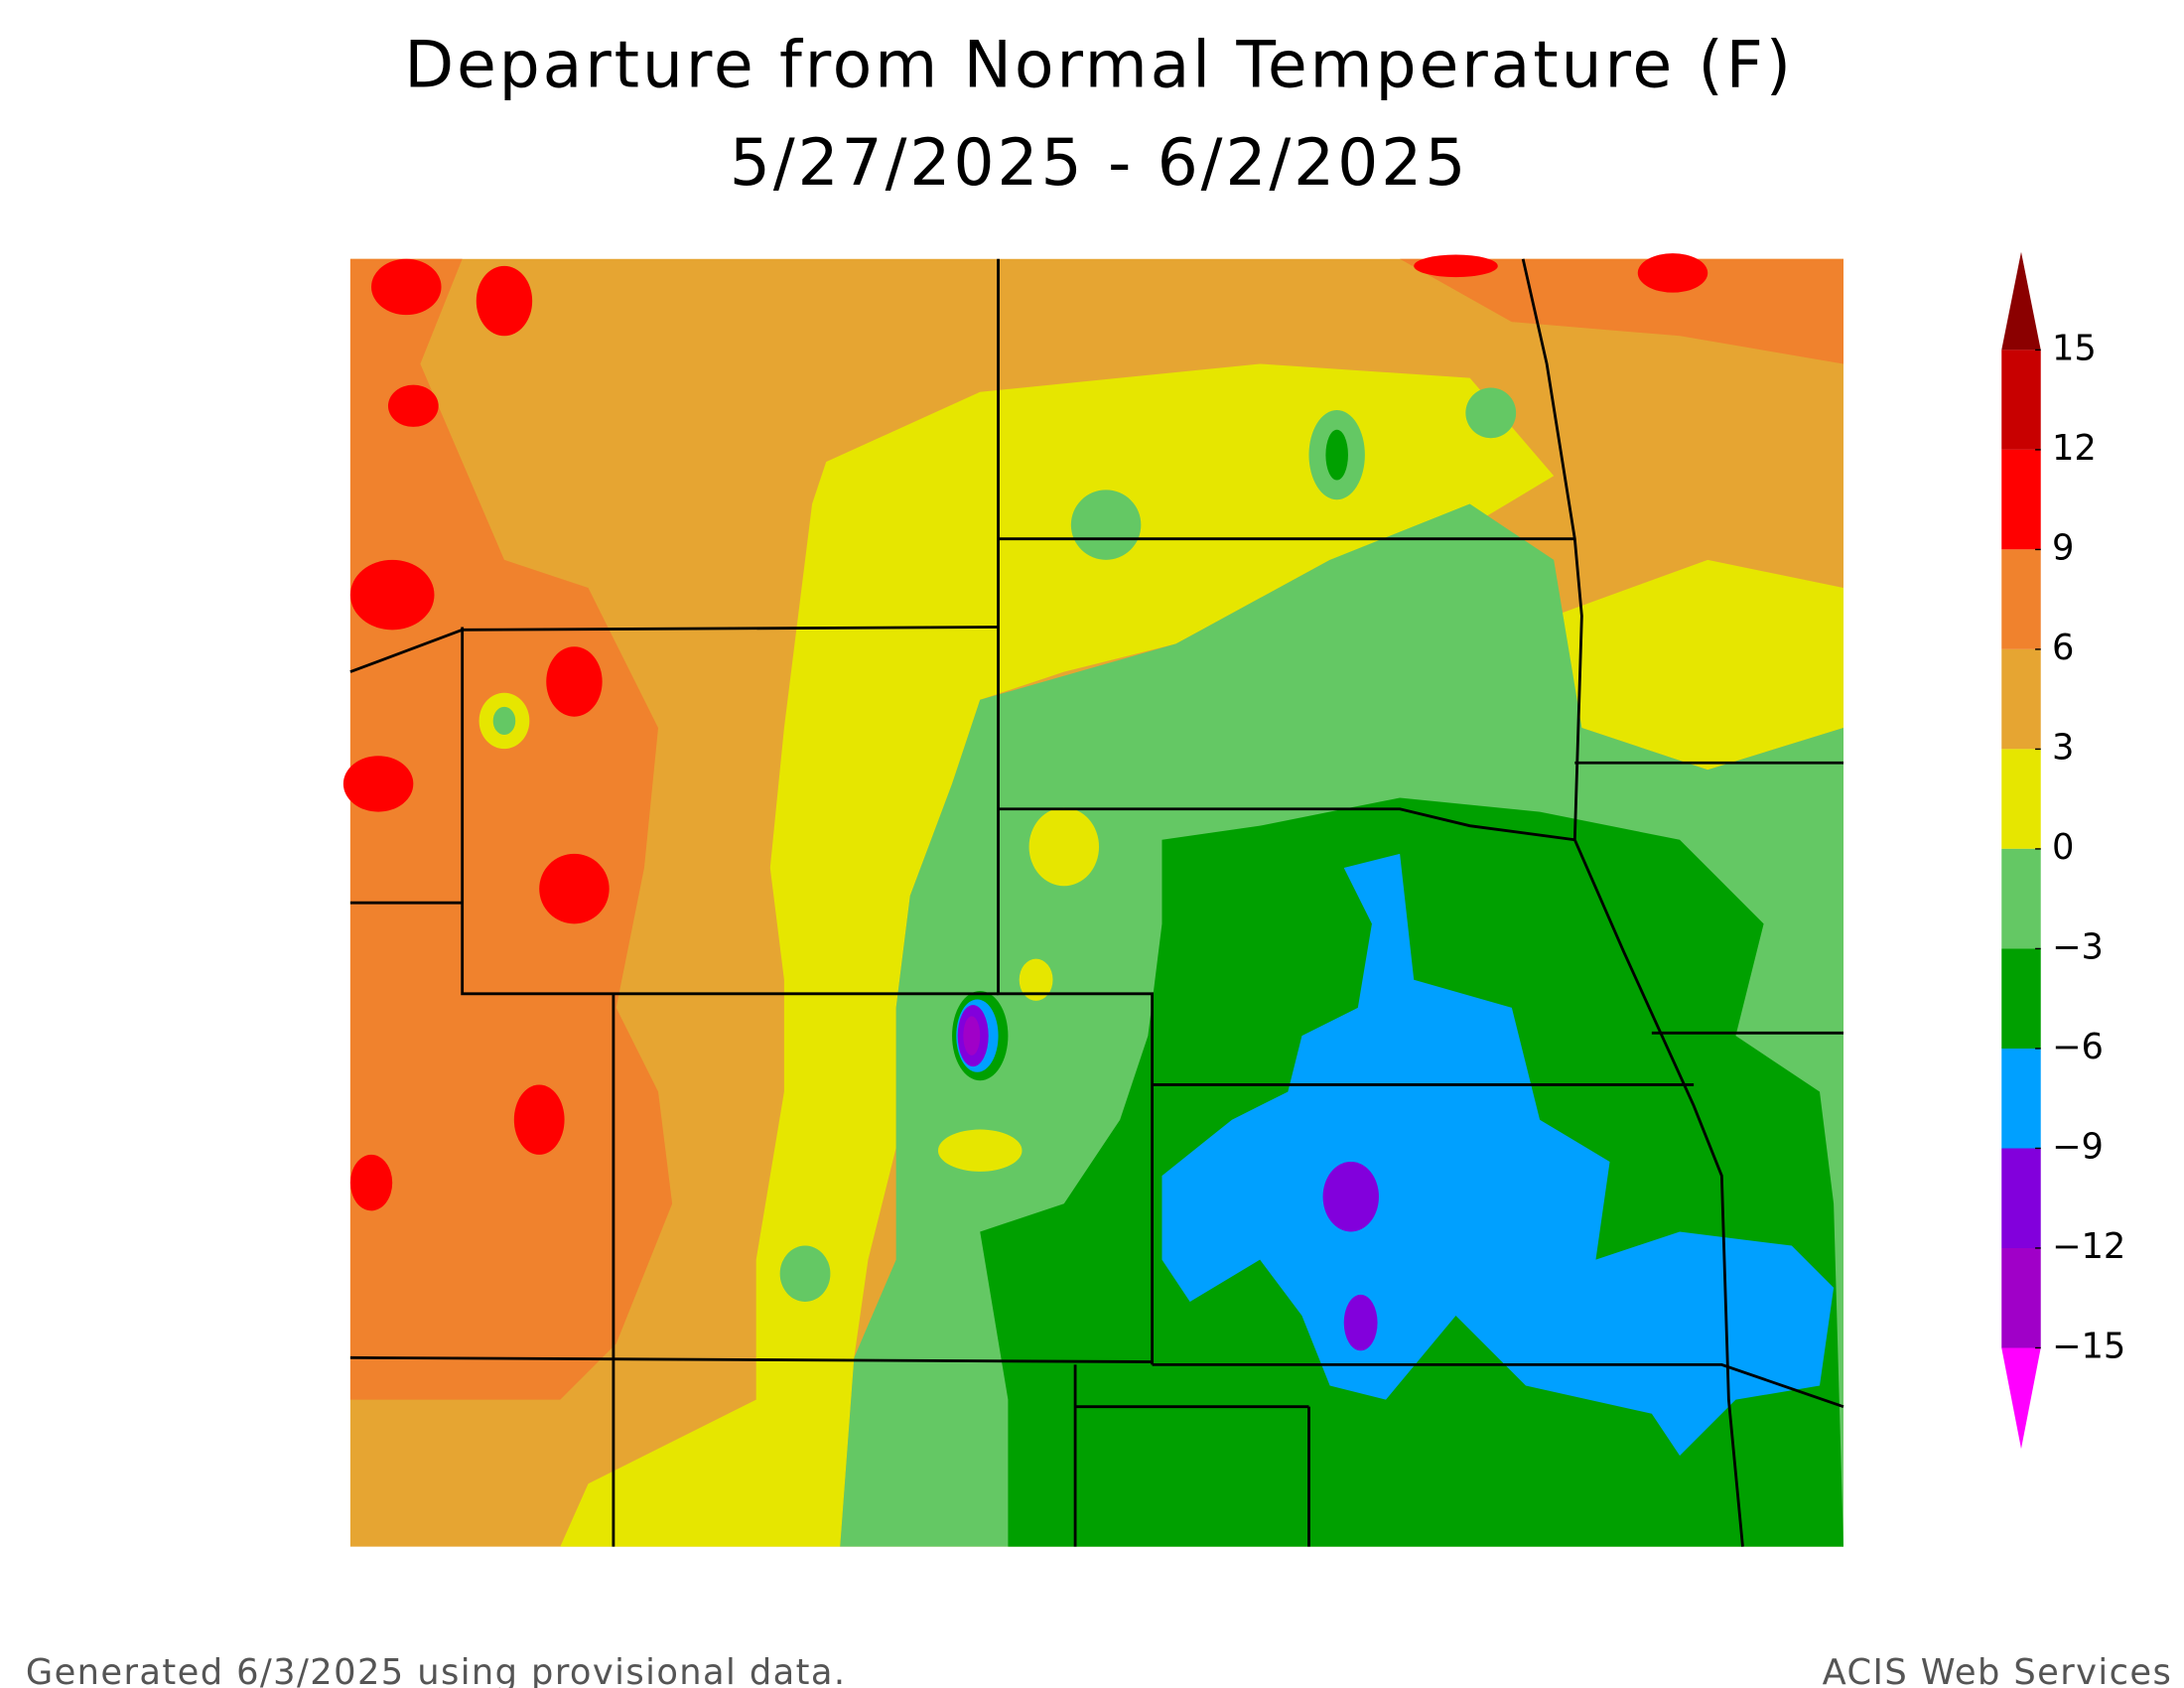 This screenshot has width=2184, height=1688. Describe the element at coordinates (2078, 946) in the screenshot. I see `legend-tick-label: −3` at that location.